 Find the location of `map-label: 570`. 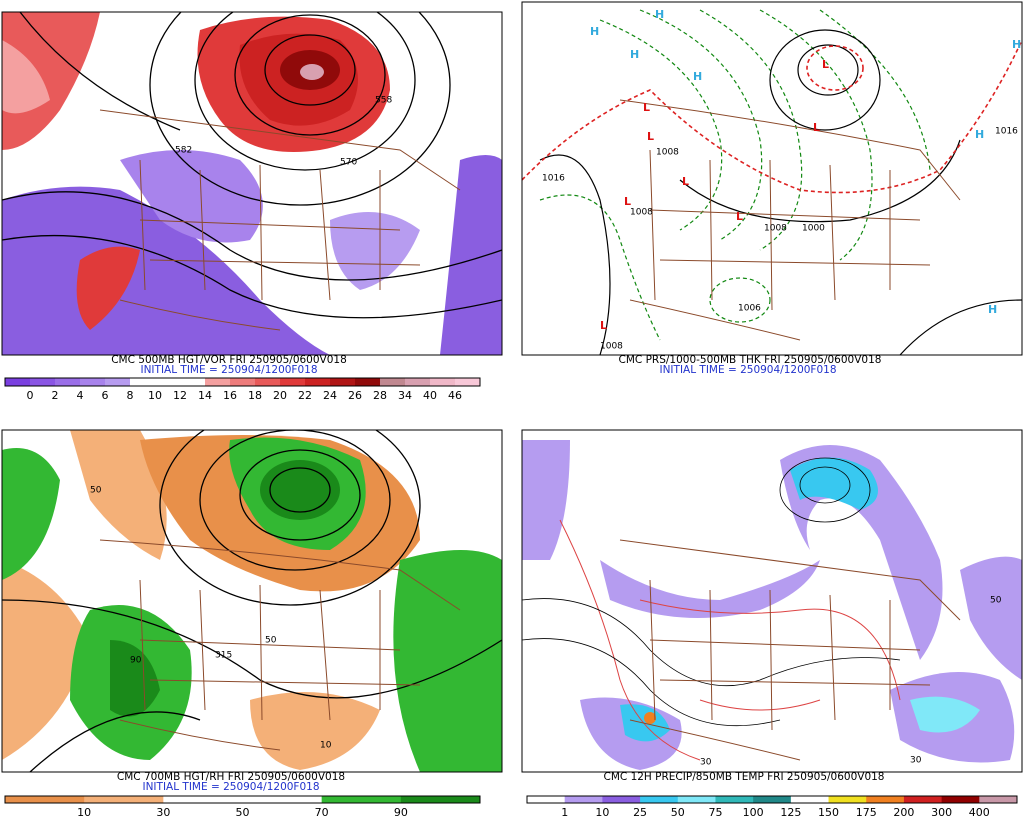

map-label: 570 is located at coordinates (348, 163).